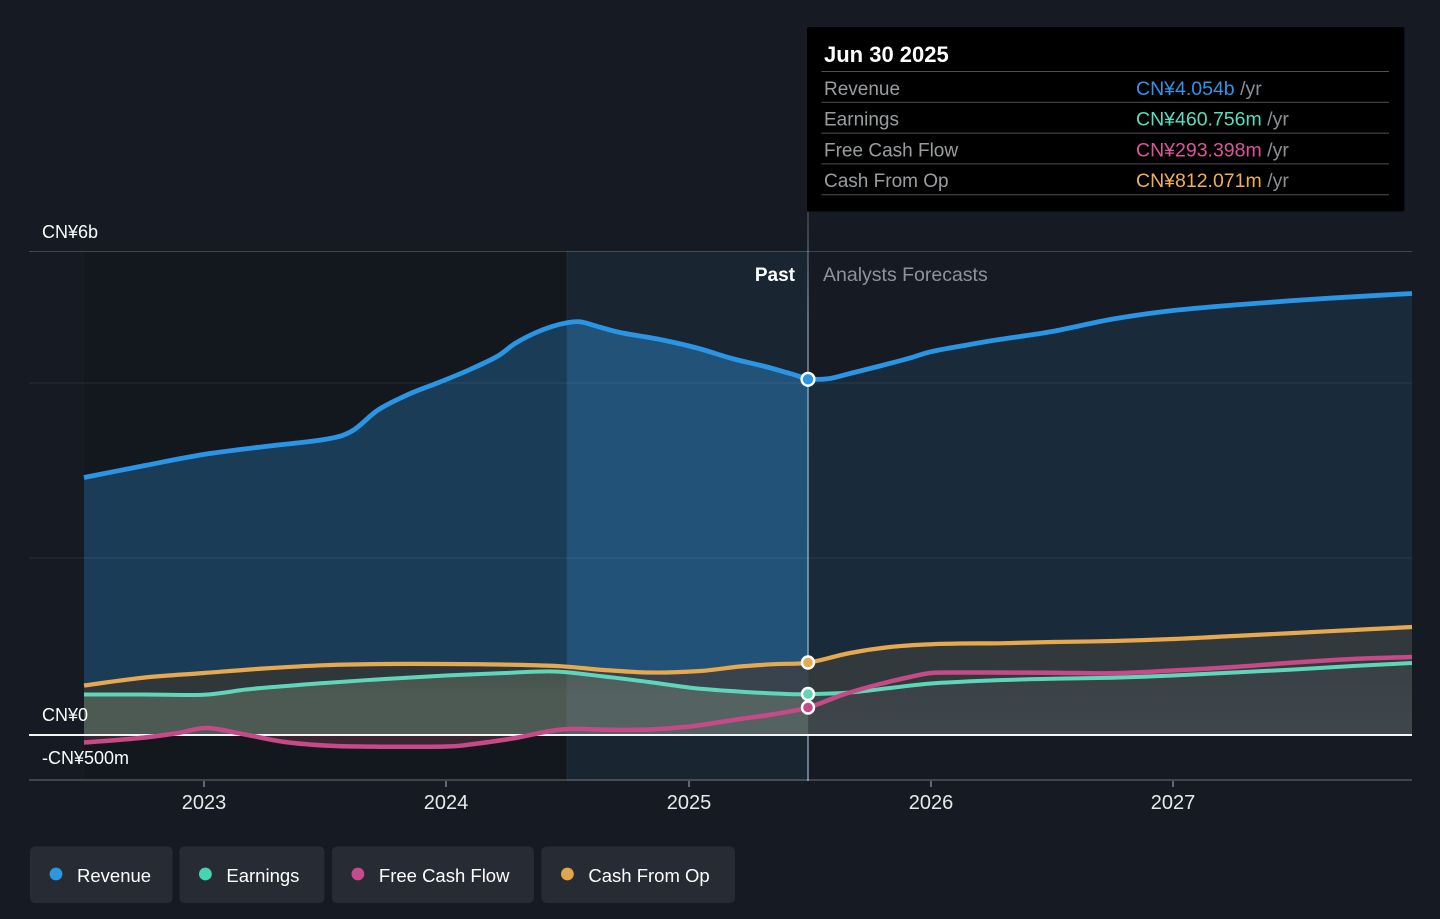 The height and width of the screenshot is (919, 1440). I want to click on svg-text: 2027, so click(1173, 803).